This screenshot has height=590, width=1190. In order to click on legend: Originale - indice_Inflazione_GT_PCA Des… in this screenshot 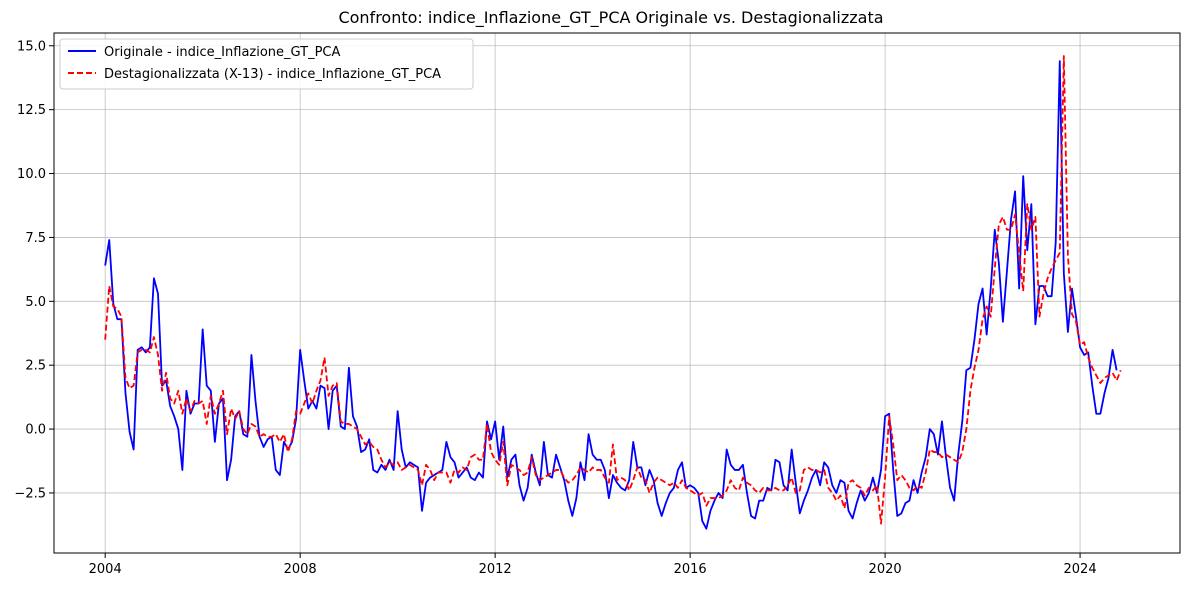, I will do `click(266, 64)`.